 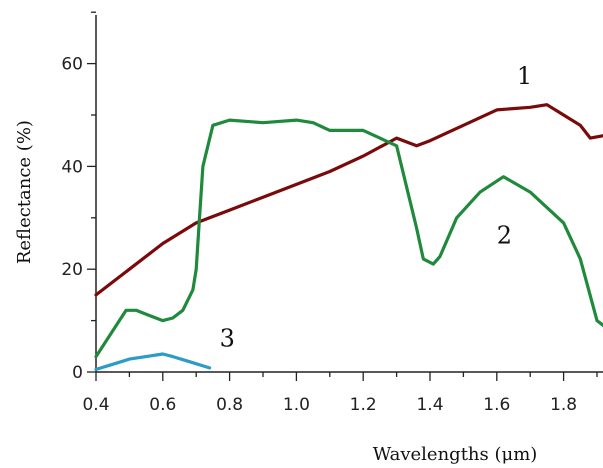 I want to click on x-tick-label: 0.8, so click(x=229, y=405).